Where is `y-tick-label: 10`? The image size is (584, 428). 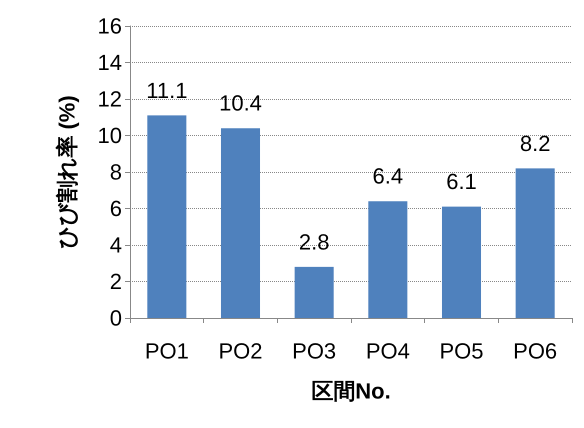 y-tick-label: 10 is located at coordinates (110, 135).